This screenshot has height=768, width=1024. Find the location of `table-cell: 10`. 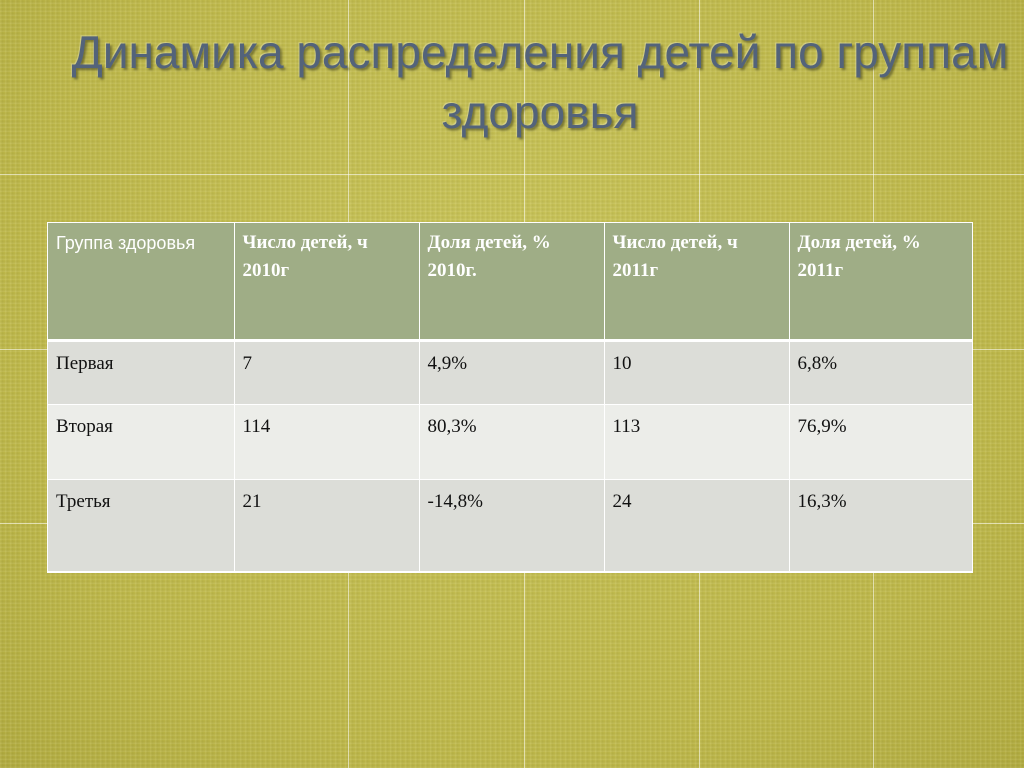

table-cell: 10 is located at coordinates (697, 372).